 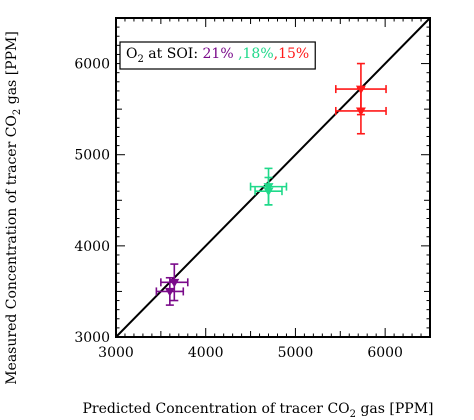 I want to click on legend-box, so click(x=217, y=55).